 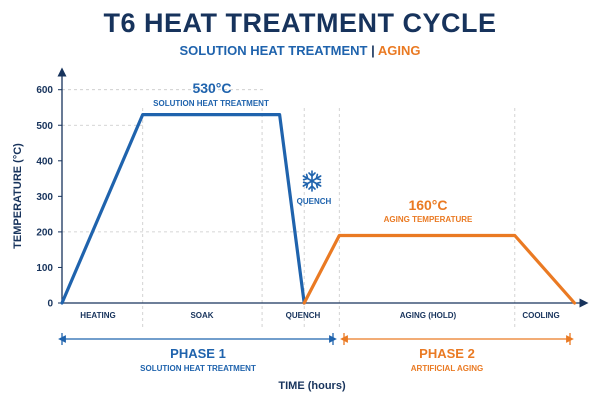 What do you see at coordinates (428, 315) in the screenshot?
I see `stage-label-aging-hold: AGING (HOLD)` at bounding box center [428, 315].